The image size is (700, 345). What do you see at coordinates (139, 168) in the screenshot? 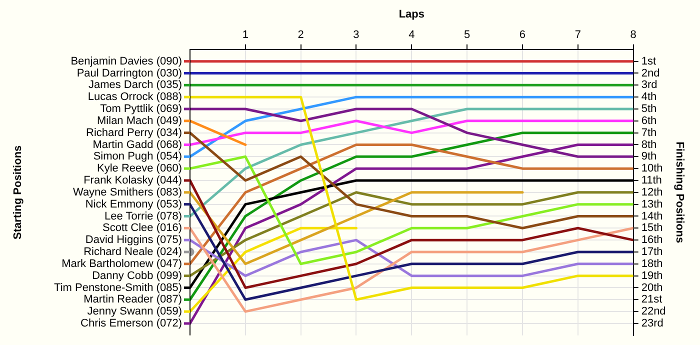
I see `legend-label: Kyle Reeve (060)` at bounding box center [139, 168].